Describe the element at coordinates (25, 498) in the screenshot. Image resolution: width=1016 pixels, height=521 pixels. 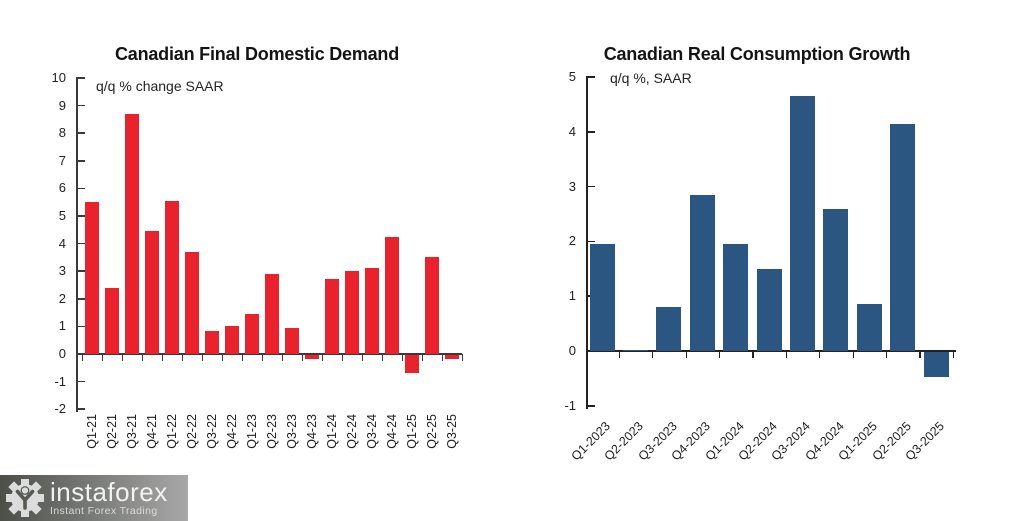
I see `instaforex-gear-person-icon` at that location.